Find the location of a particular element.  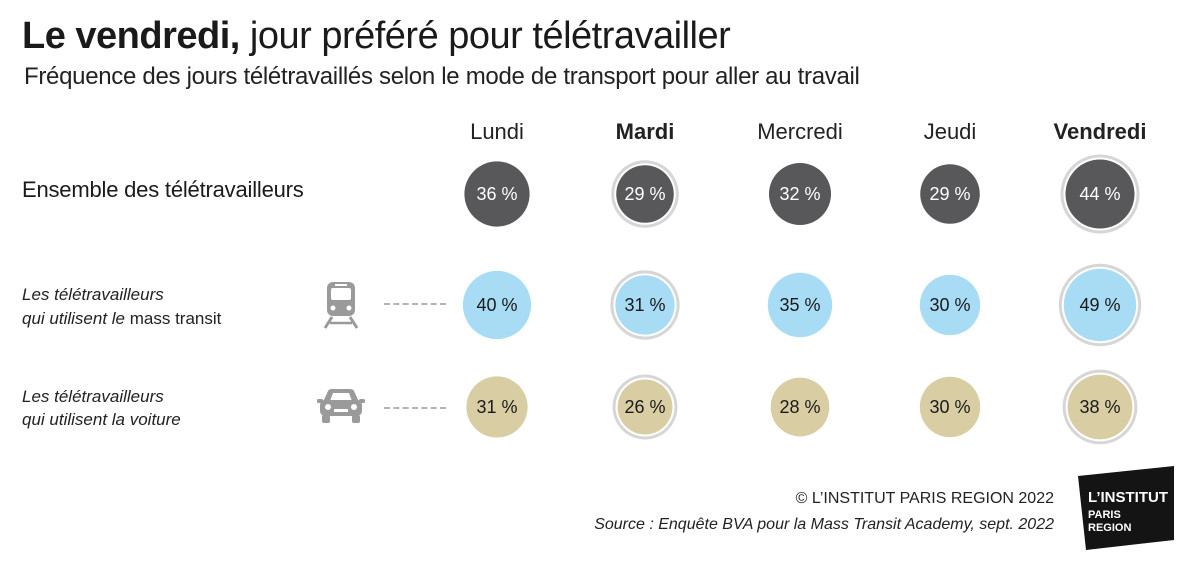

bubble-car-mardi is located at coordinates (645, 407).